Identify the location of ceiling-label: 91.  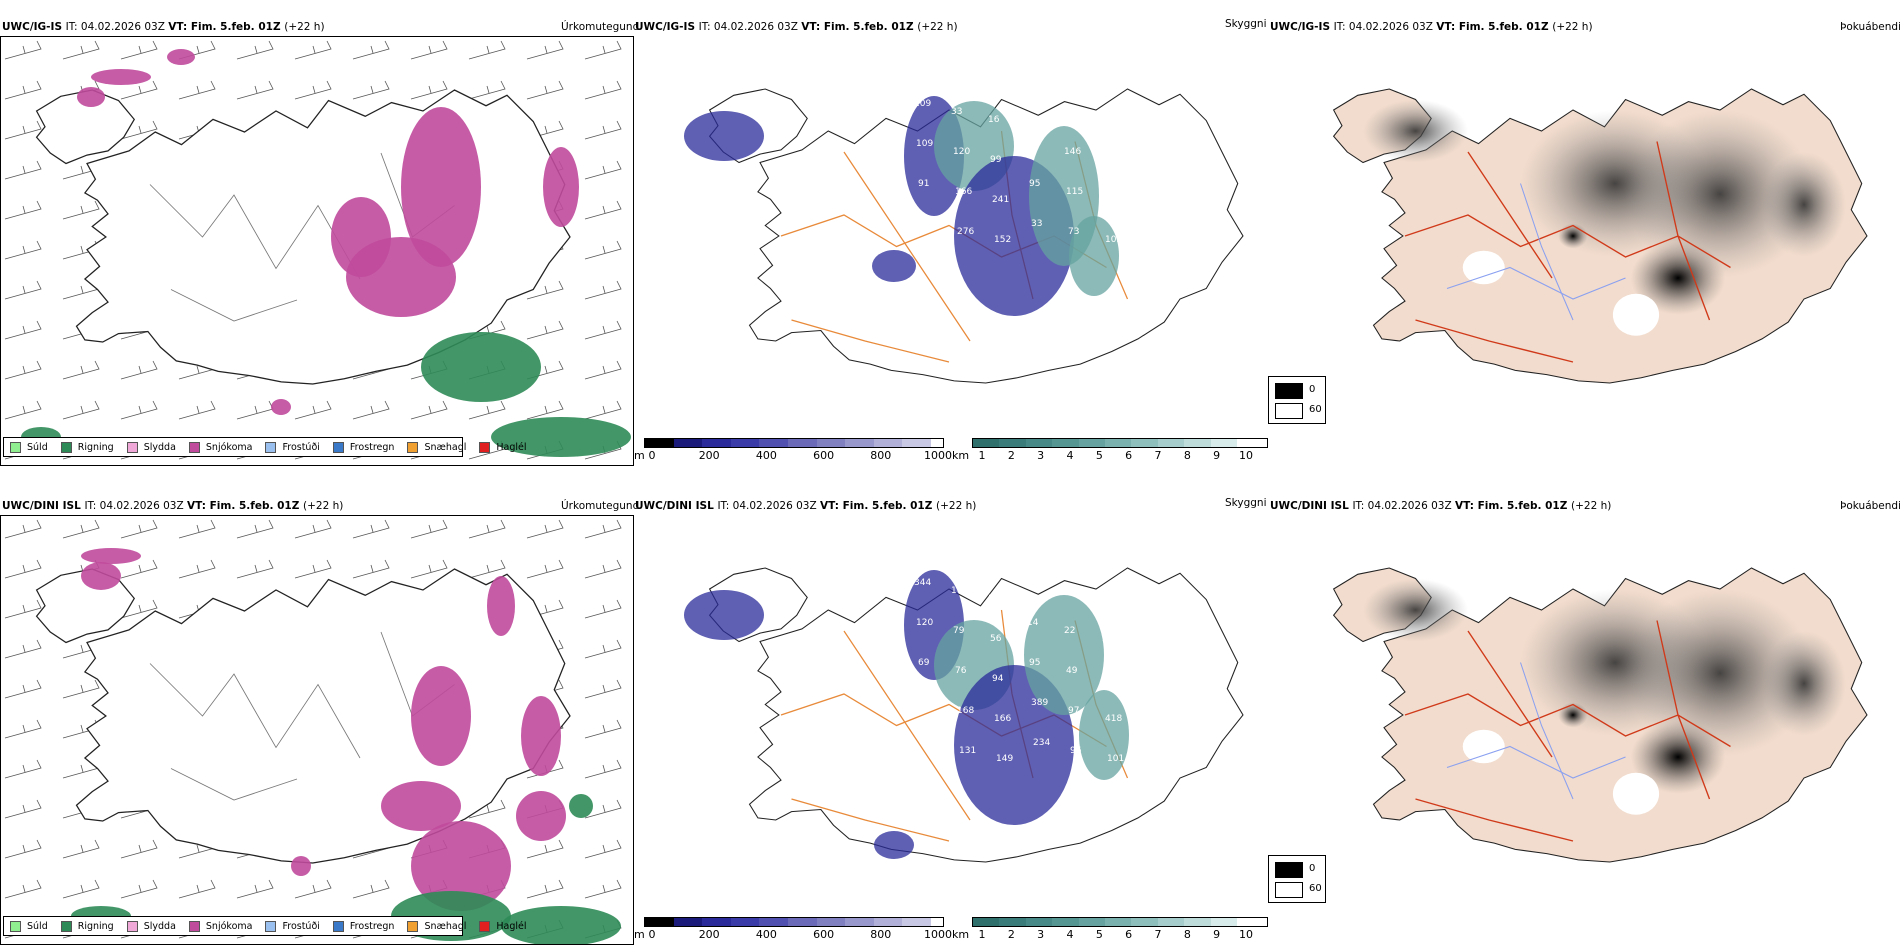
(923, 184).